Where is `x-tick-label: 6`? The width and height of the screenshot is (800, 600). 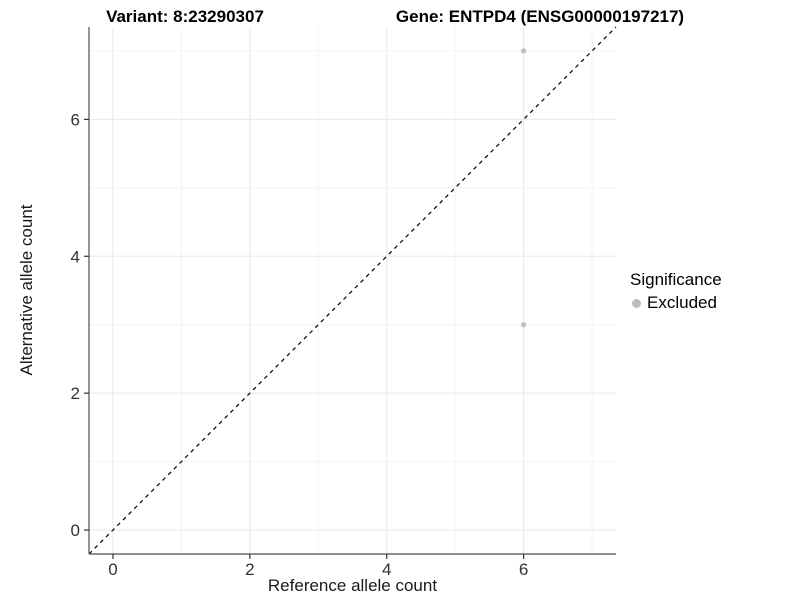
x-tick-label: 6 is located at coordinates (523, 569).